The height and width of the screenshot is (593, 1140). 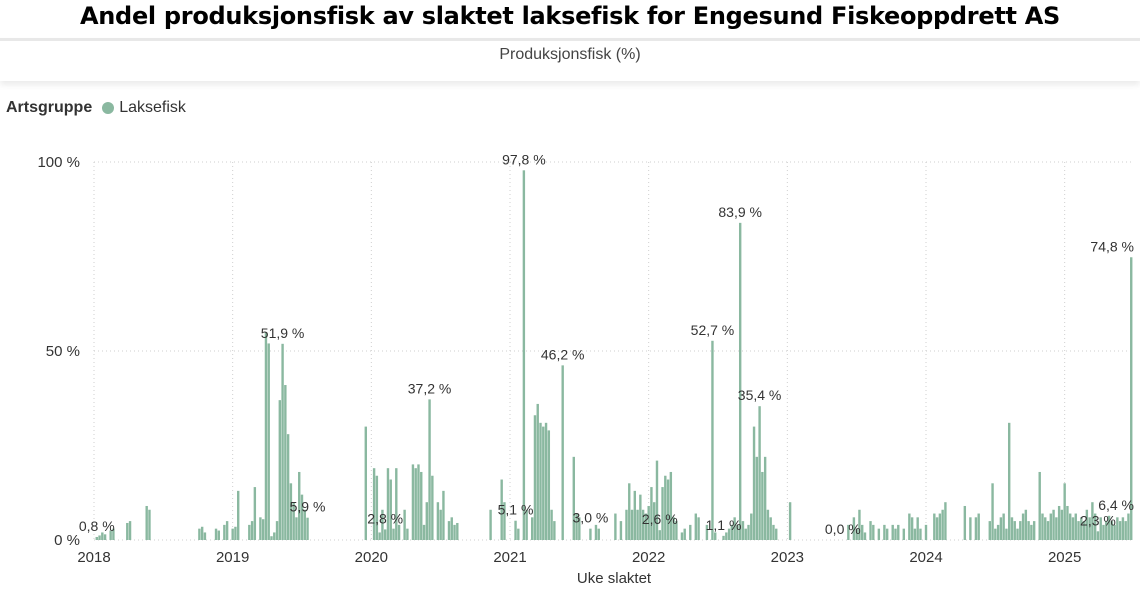 What do you see at coordinates (96, 108) in the screenshot?
I see `legend: Artsgruppe Laksefisk` at bounding box center [96, 108].